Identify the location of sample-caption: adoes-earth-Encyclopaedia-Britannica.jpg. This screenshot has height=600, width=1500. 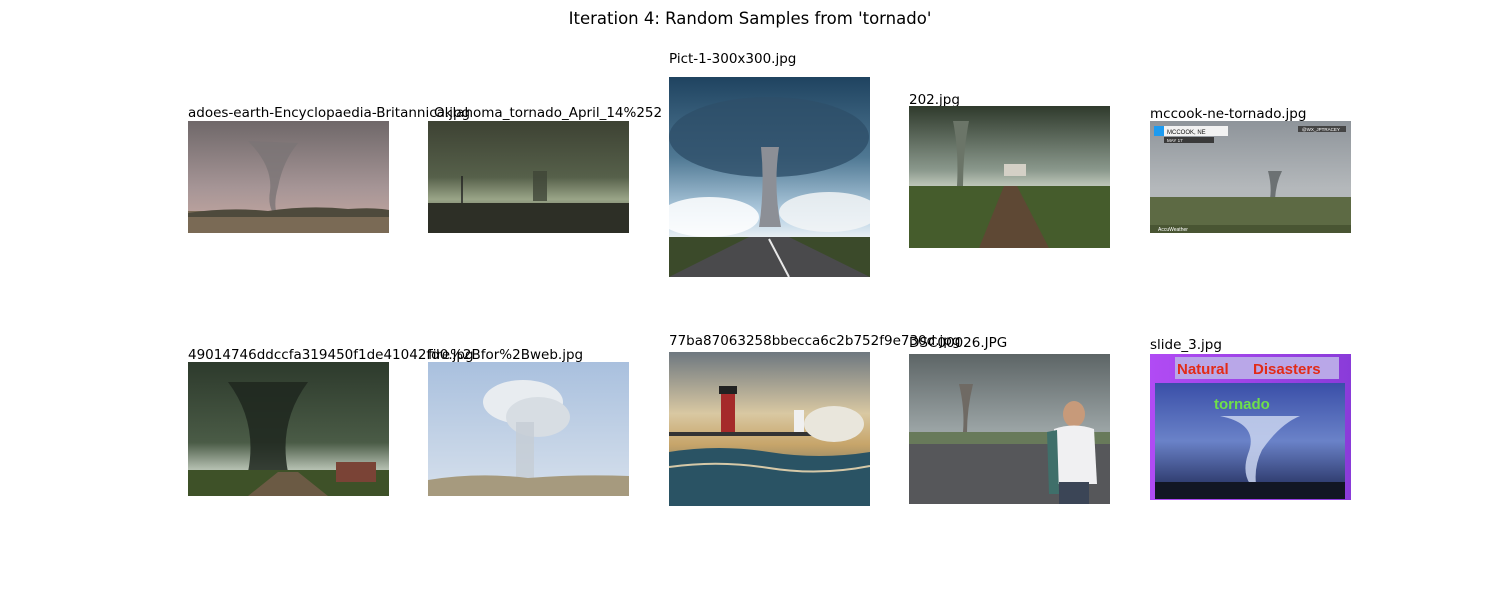
(329, 113).